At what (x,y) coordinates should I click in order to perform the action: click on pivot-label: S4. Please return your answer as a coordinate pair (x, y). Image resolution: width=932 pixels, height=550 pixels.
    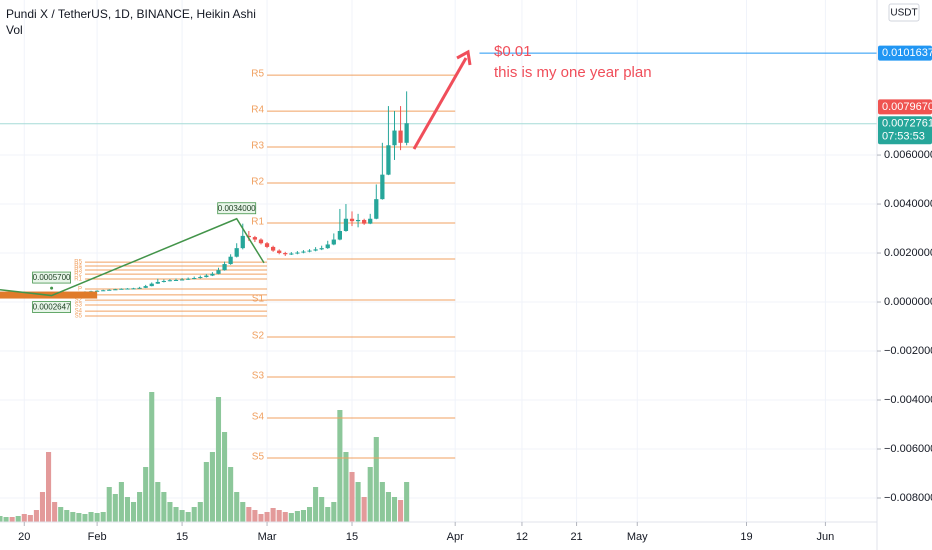
    Looking at the image, I should click on (79, 312).